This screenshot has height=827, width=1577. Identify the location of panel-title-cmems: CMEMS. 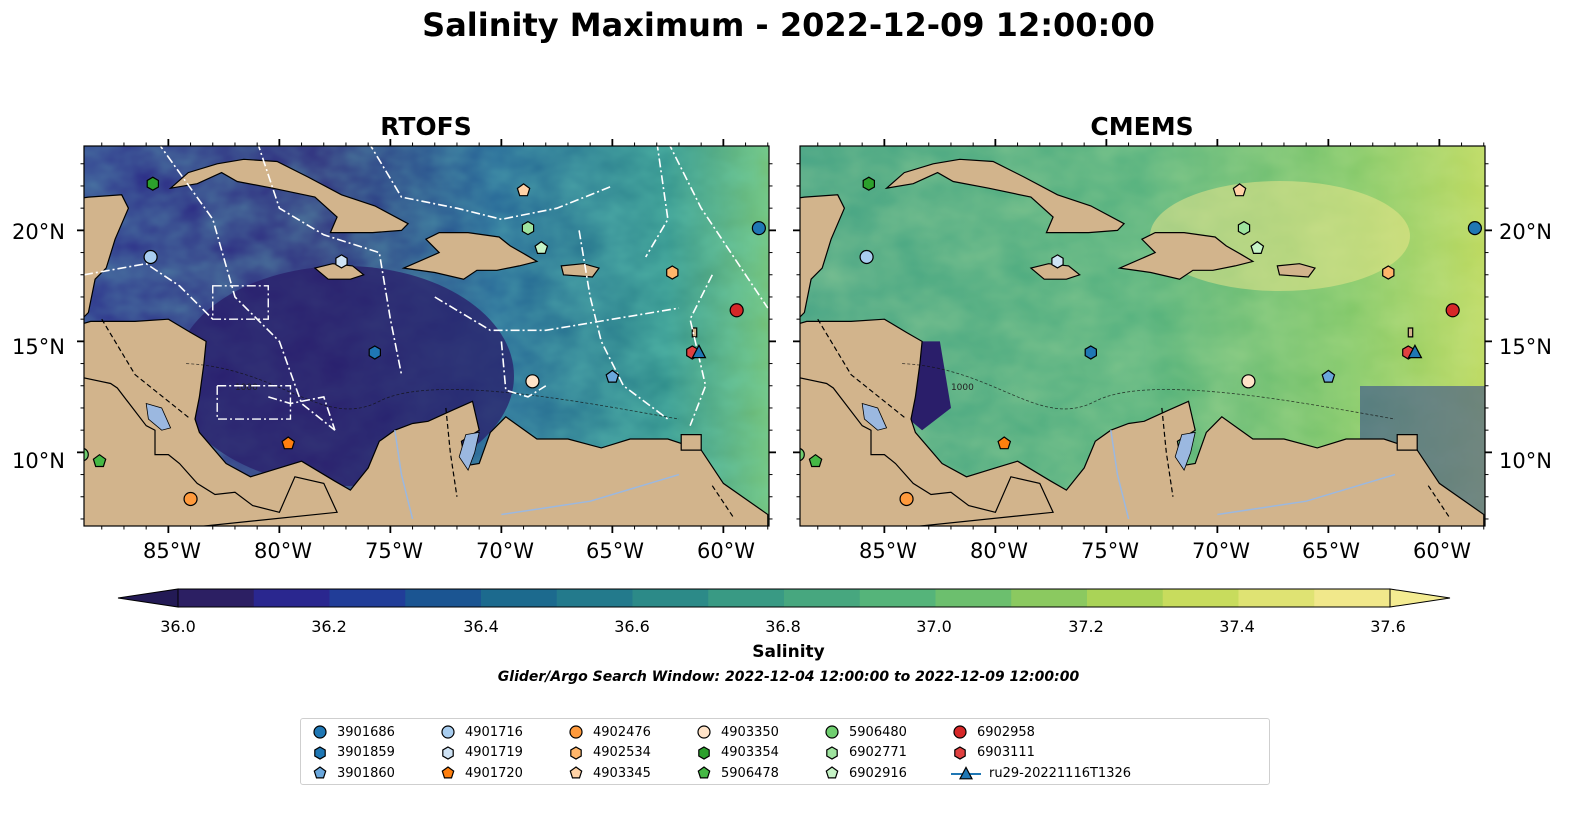
(1142, 126).